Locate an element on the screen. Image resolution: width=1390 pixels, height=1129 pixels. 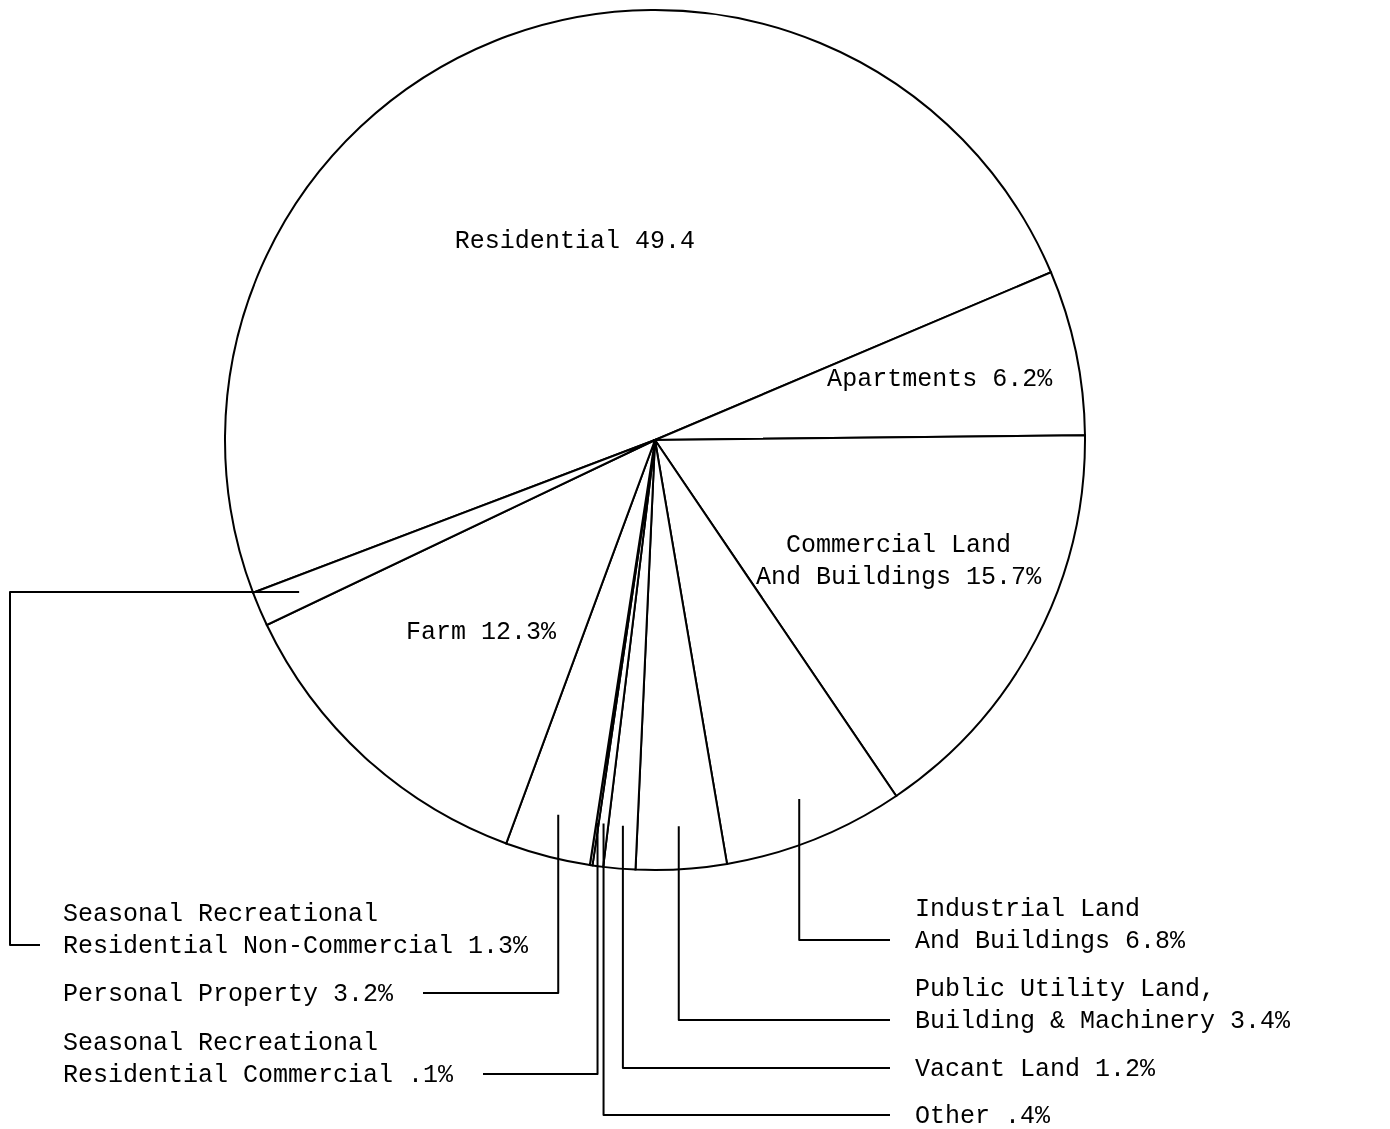
slice-label: Public Utility Land, Building & Machinery 3.4% is located at coordinates (1103, 1005).